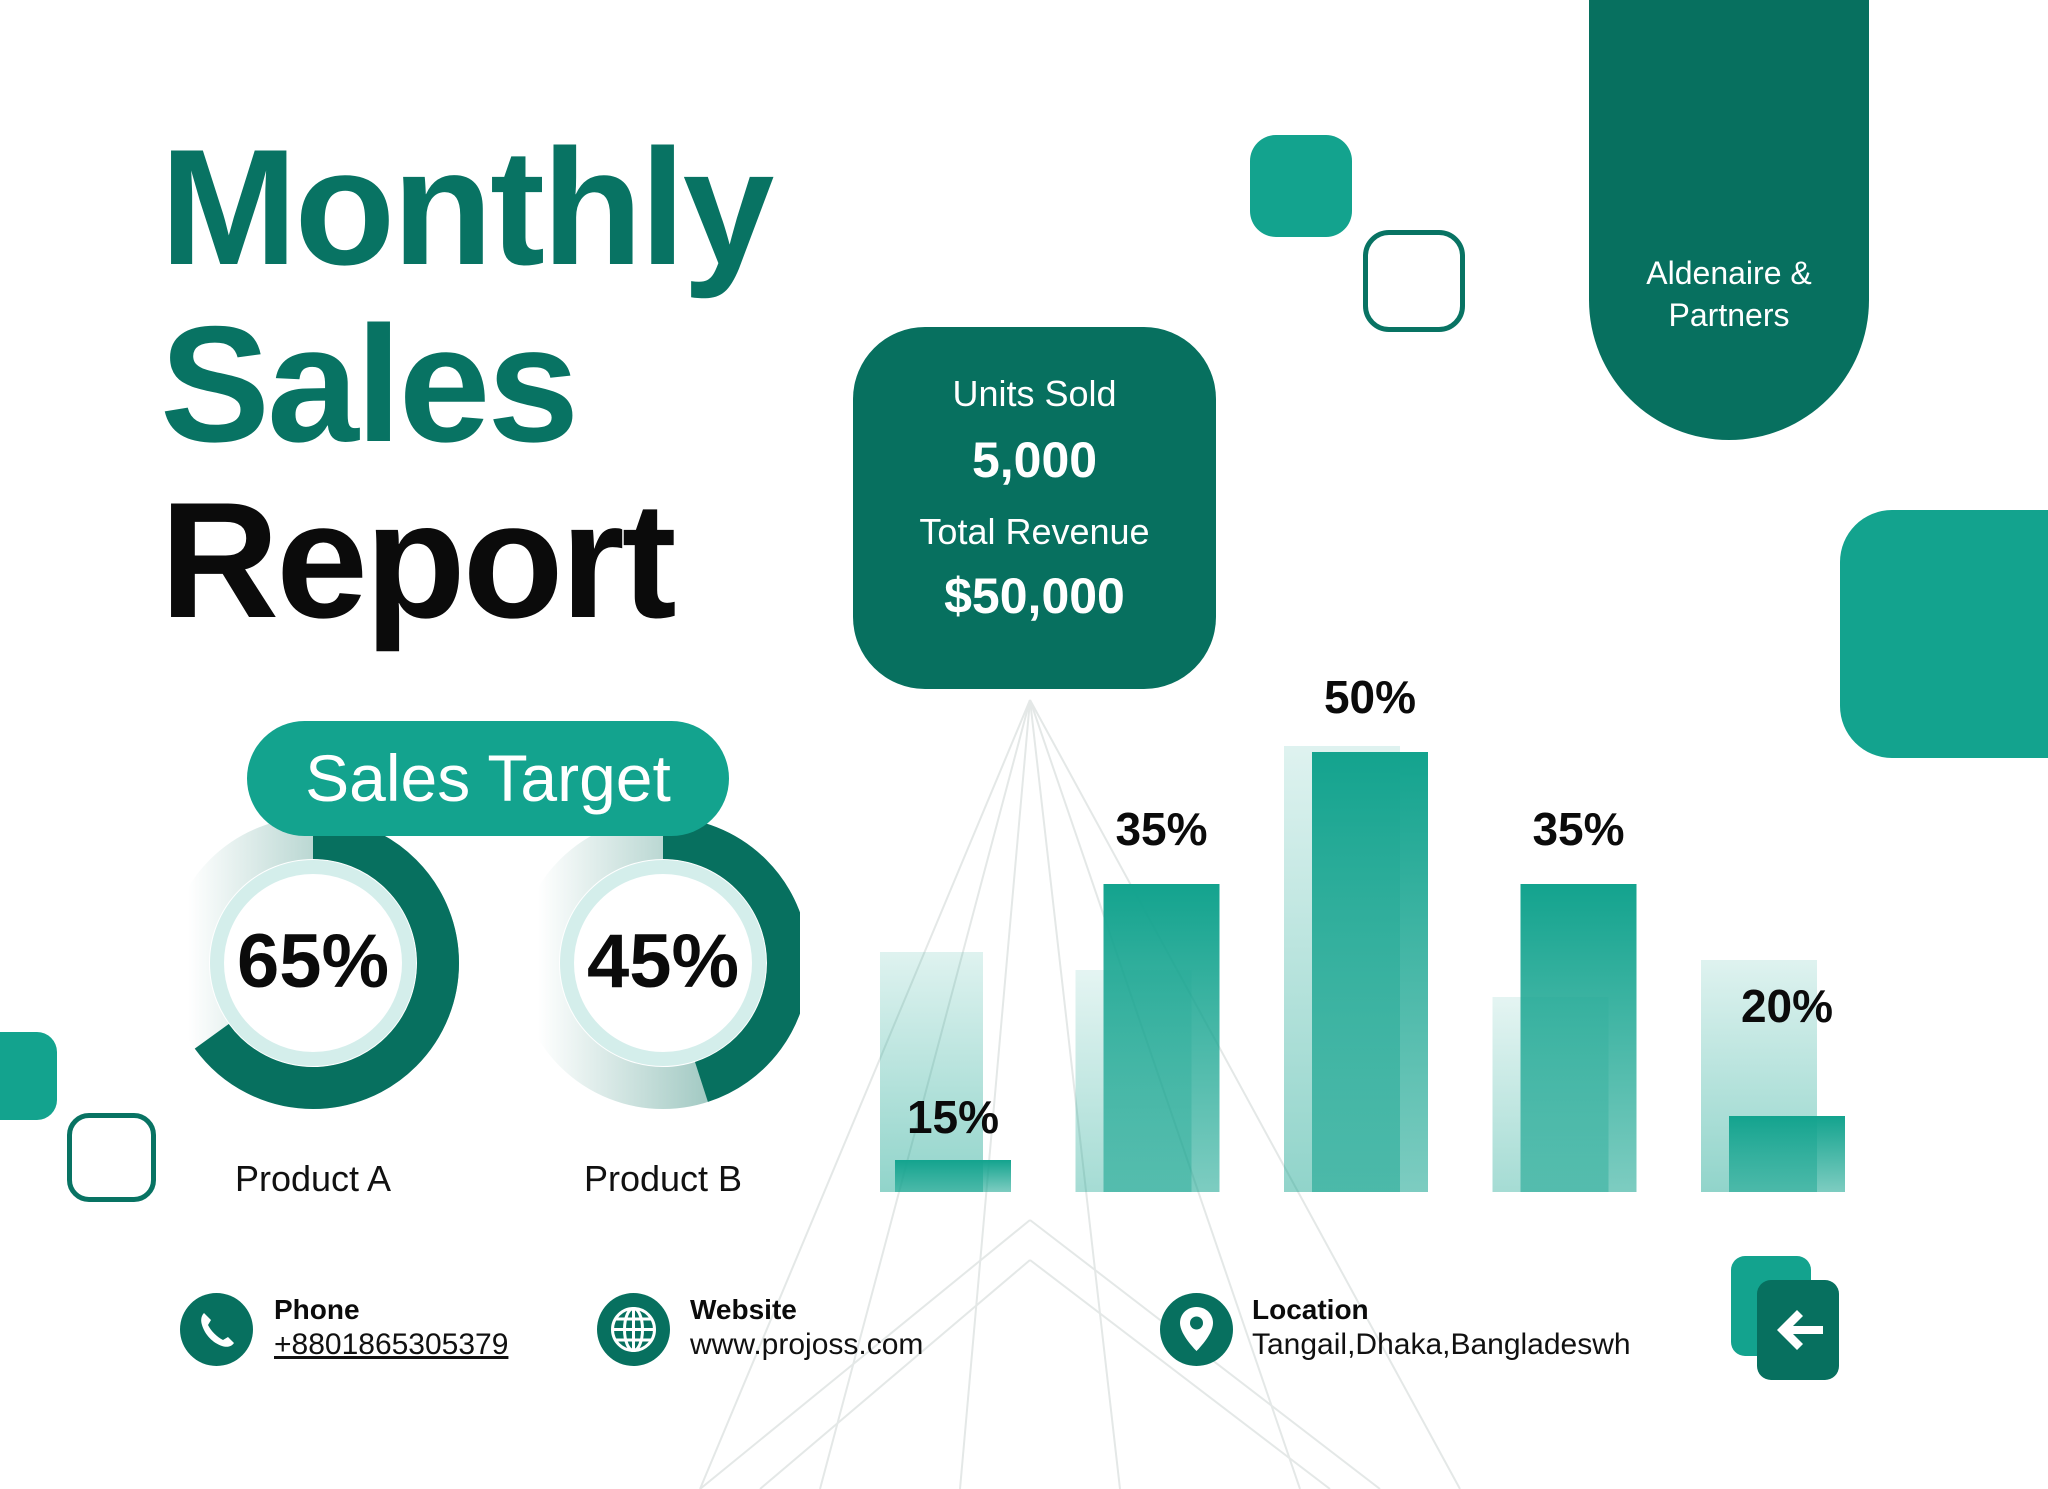 This screenshot has width=2048, height=1489. I want to click on arrow-left-icon, so click(1798, 1330).